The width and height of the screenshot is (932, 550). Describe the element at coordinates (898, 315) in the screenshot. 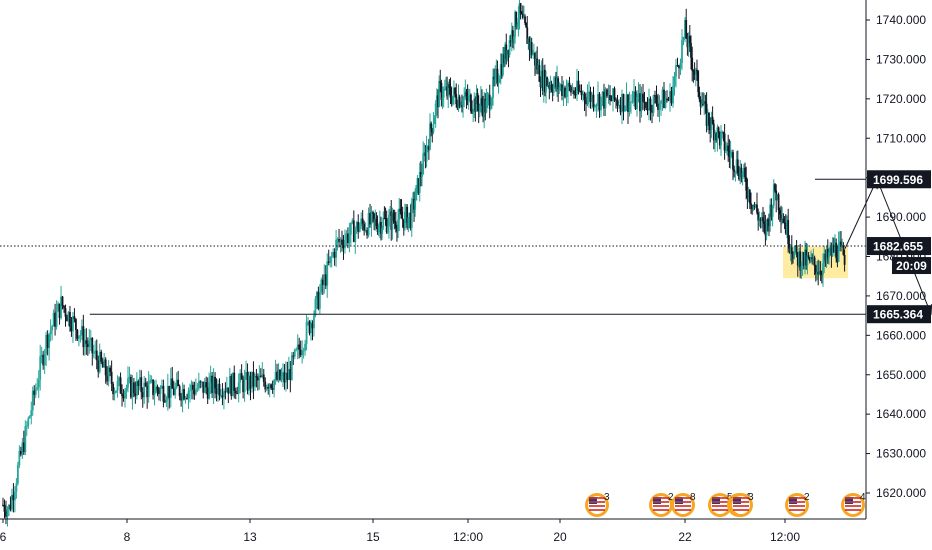

I see `level-price-tag-label: 1665.364` at that location.